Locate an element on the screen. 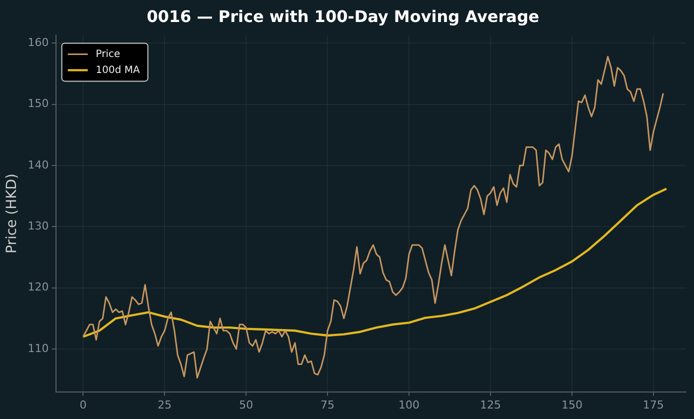 The image size is (694, 419). legend-label: 100d MA is located at coordinates (118, 70).